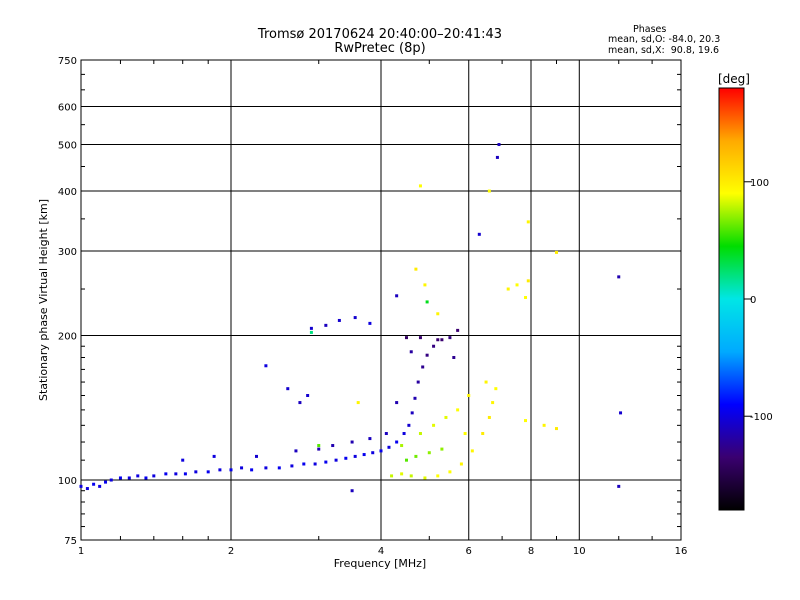 Image resolution: width=800 pixels, height=600 pixels. Describe the element at coordinates (67, 146) in the screenshot. I see `y-tick-label: 500` at that location.